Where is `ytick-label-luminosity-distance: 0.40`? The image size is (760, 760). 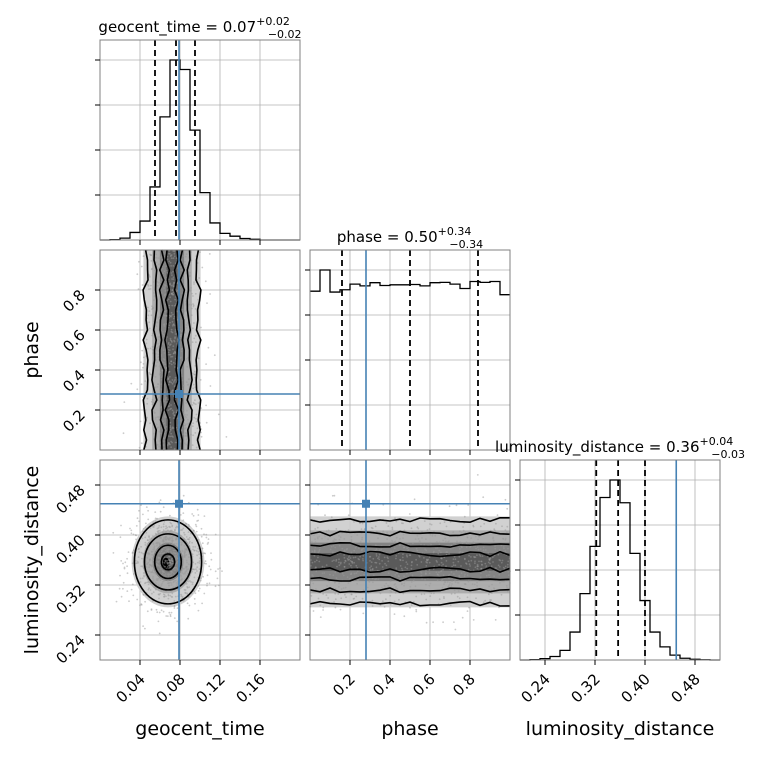
ytick-label-luminosity-distance: 0.40 is located at coordinates (70, 549).